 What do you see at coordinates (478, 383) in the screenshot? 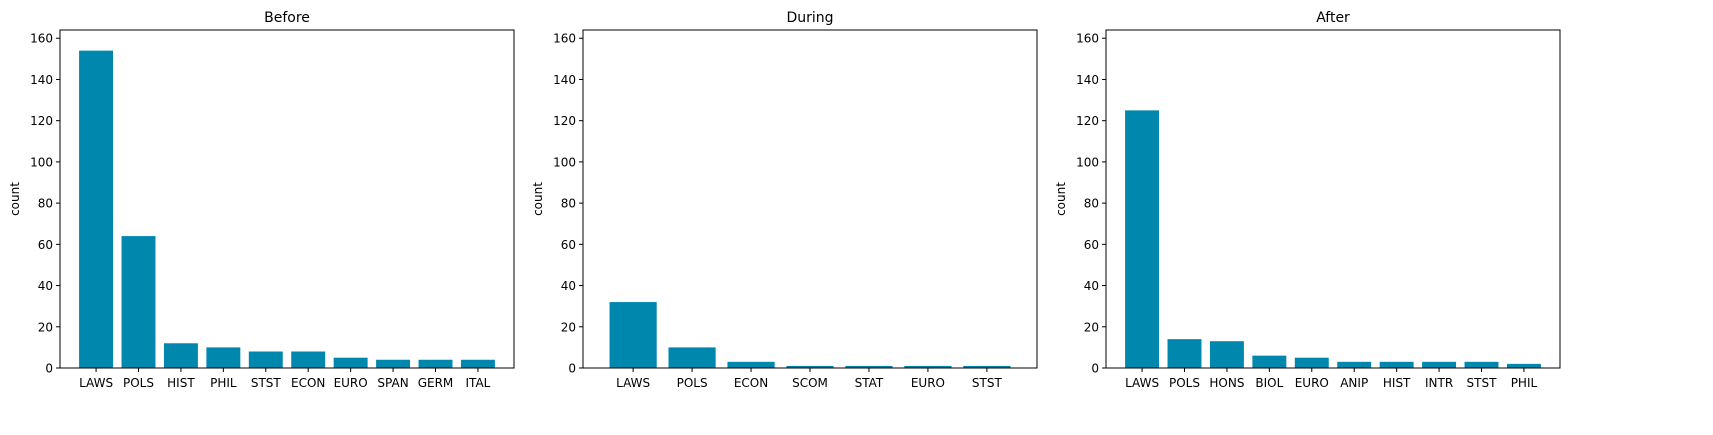
I see `x-tick-label: ITAL` at bounding box center [478, 383].